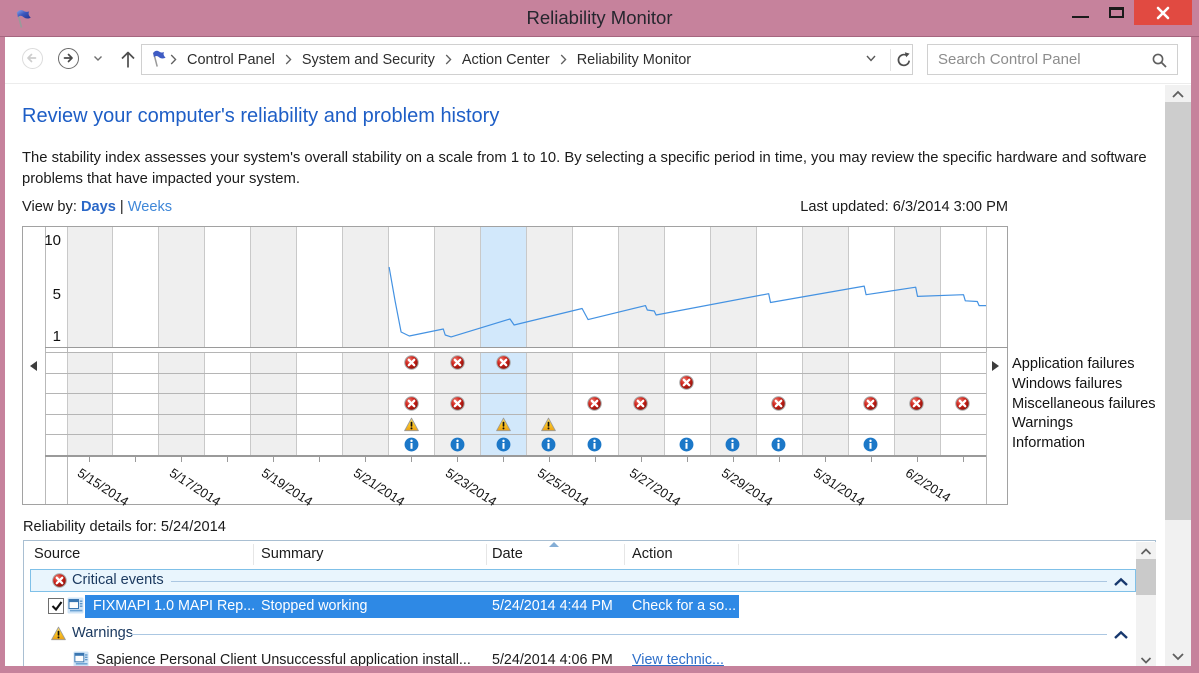 The width and height of the screenshot is (1199, 673). I want to click on breadcrumb-item: Control Panel, so click(231, 59).